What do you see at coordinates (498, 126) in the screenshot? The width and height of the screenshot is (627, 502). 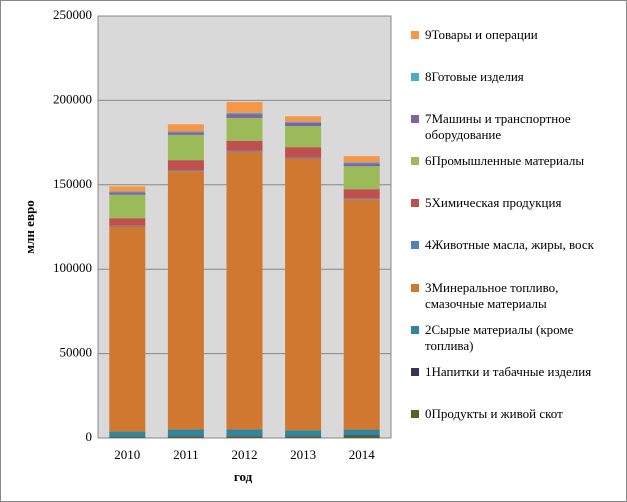 I see `legend-label: 7Машины и транспортное оборудование` at bounding box center [498, 126].